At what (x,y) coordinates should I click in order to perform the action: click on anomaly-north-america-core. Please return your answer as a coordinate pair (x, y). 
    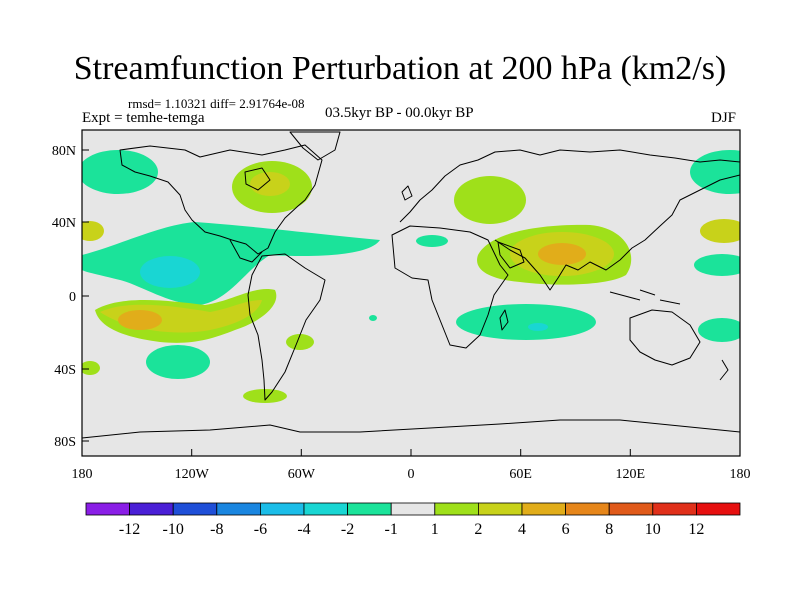
    Looking at the image, I should click on (270, 184).